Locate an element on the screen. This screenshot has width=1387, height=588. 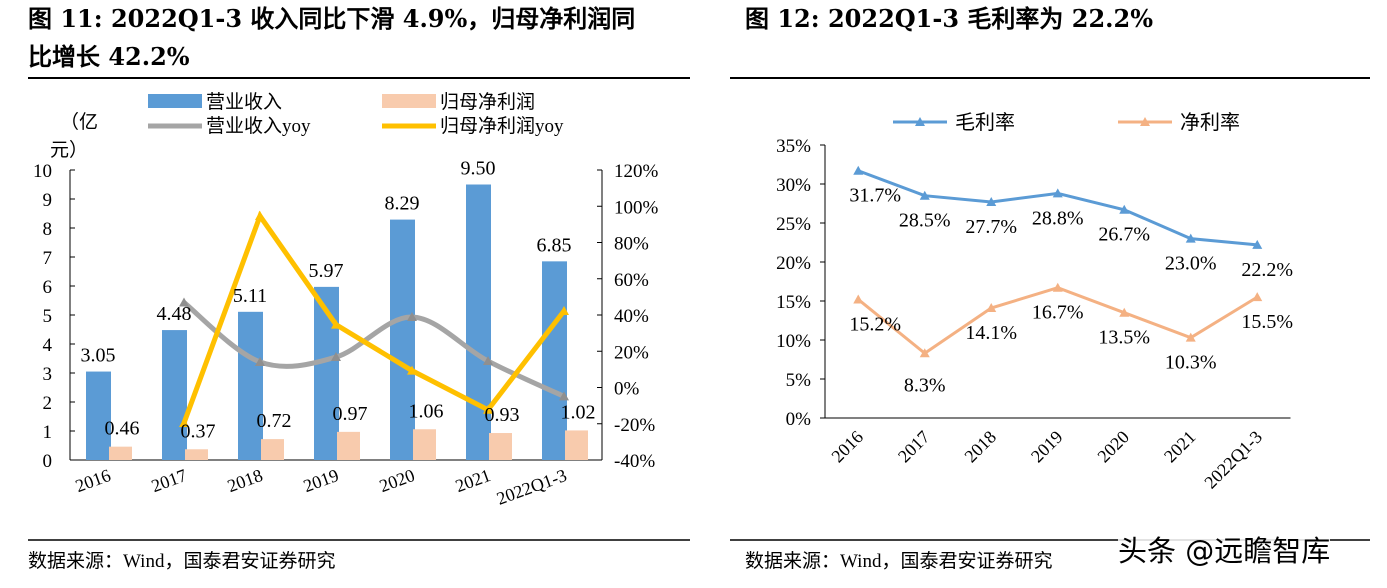
legend-label-revenue-yoy: 营业收入yoy is located at coordinates (258, 126).